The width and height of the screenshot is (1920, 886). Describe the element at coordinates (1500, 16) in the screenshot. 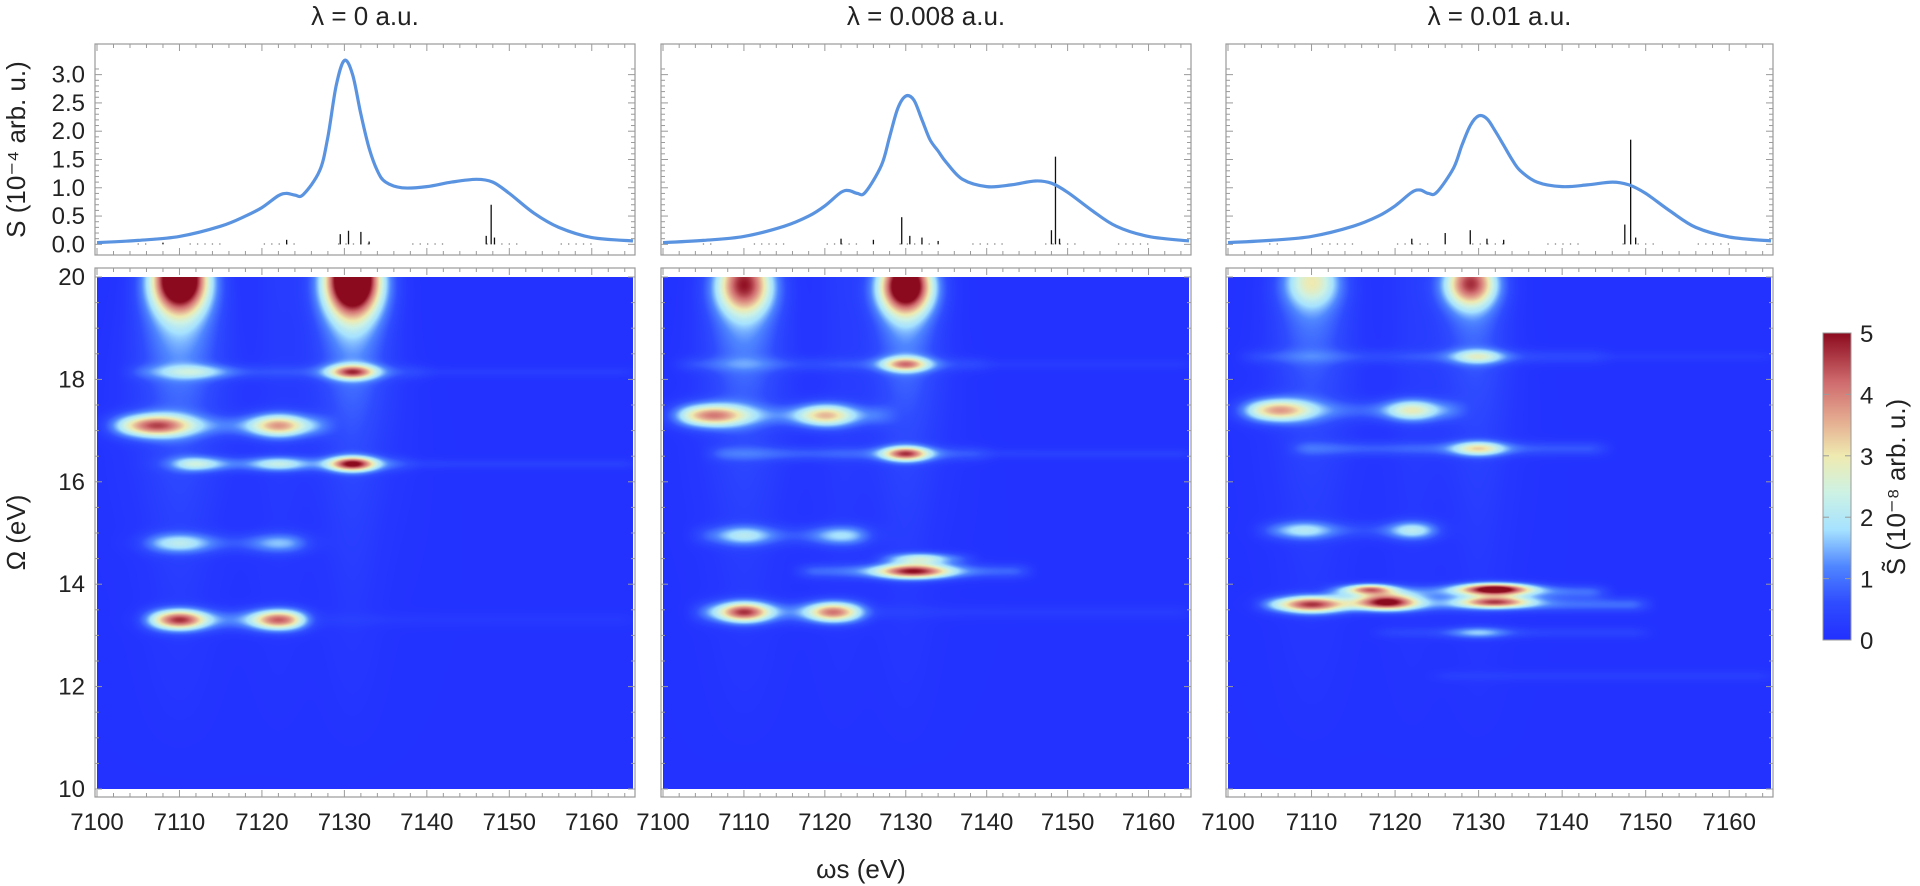

I see `panel-title: λ = 0.01 a.u.` at that location.